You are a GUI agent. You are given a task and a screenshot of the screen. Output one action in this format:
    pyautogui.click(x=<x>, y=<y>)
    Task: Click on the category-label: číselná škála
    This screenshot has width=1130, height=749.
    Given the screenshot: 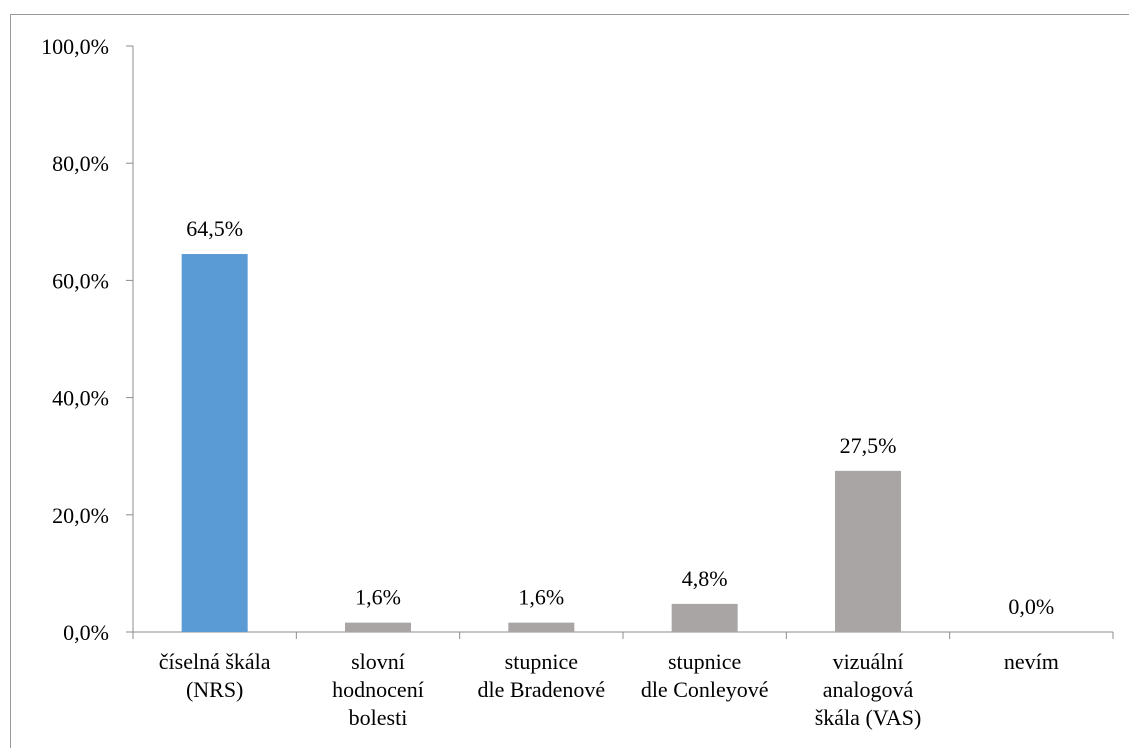 What is the action you would take?
    pyautogui.click(x=215, y=661)
    